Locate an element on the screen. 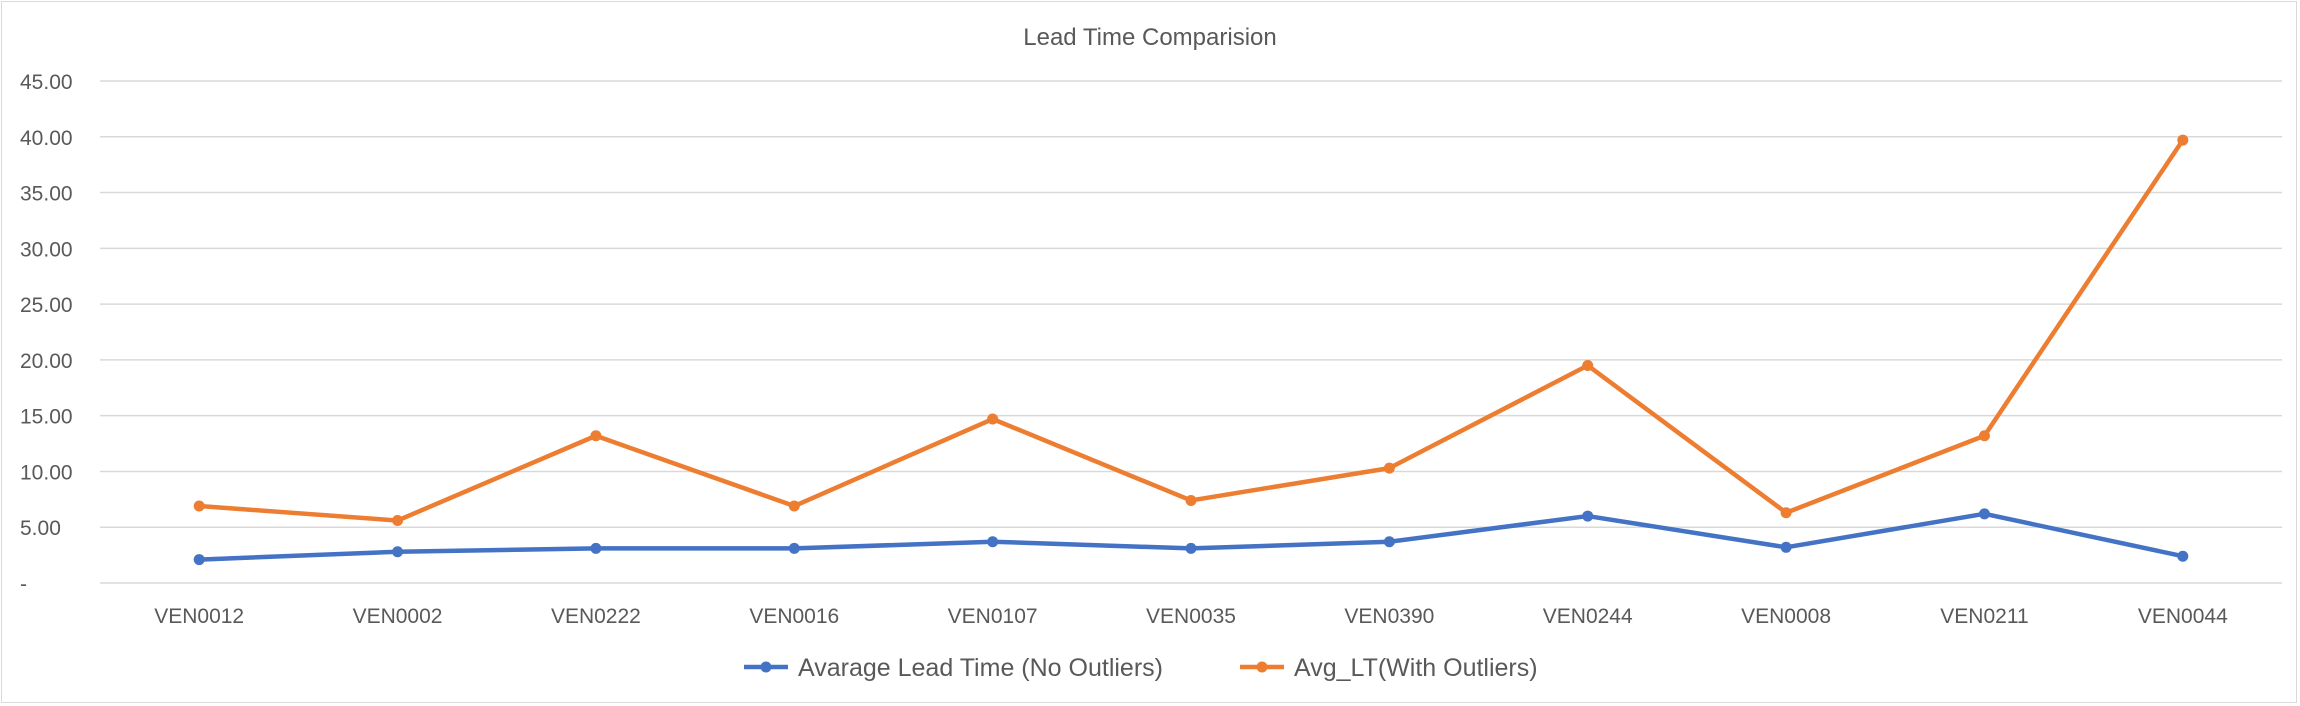  chart-title: Lead Time Comparision is located at coordinates (1149, 37).